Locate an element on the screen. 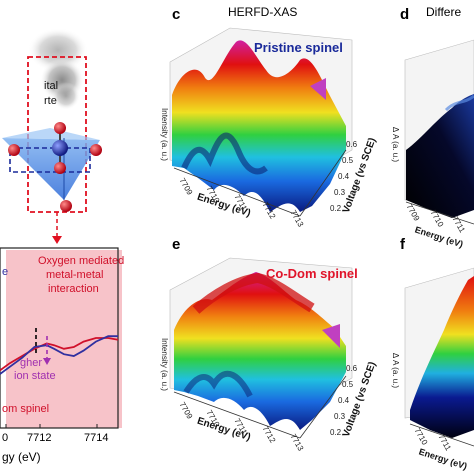  left-label-top2: rte is located at coordinates (50, 101).